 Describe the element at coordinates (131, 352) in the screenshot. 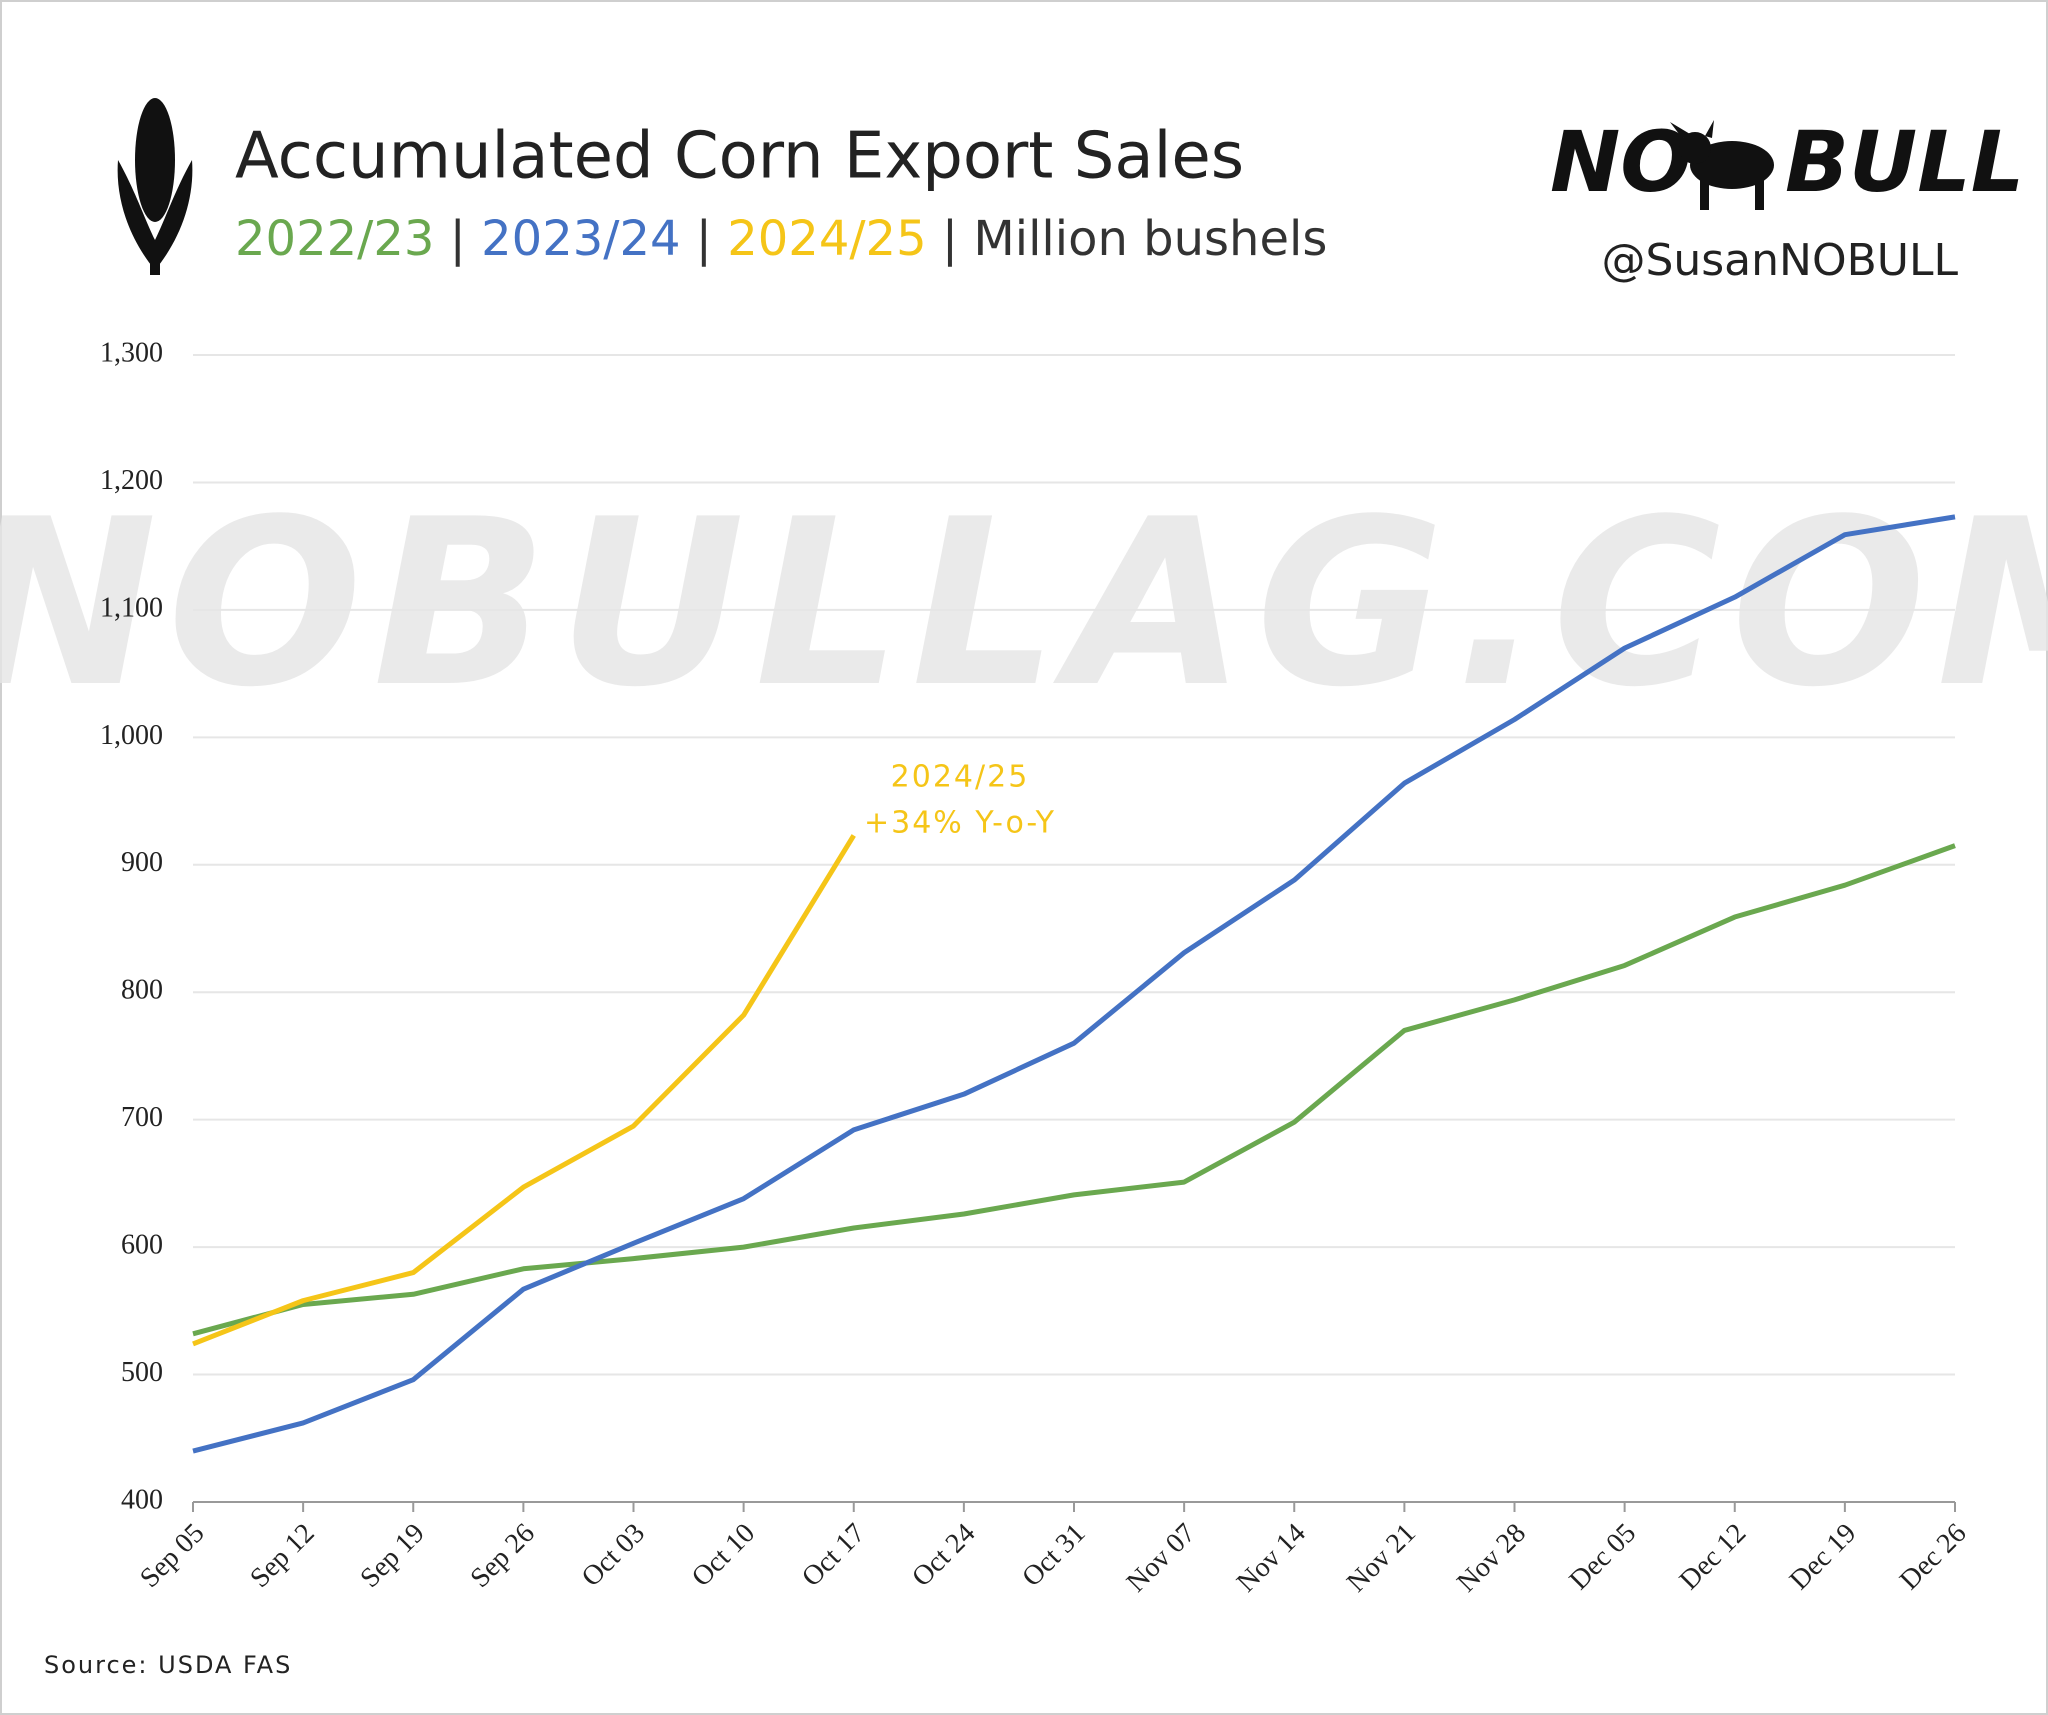

I see `y-tick-label: 1,300` at that location.